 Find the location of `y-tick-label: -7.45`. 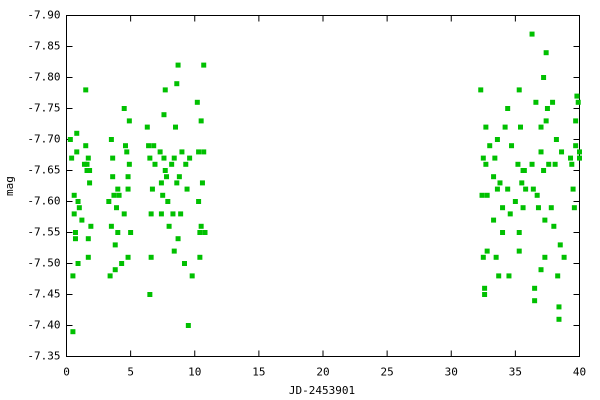

y-tick-label: -7.45 is located at coordinates (43, 294).